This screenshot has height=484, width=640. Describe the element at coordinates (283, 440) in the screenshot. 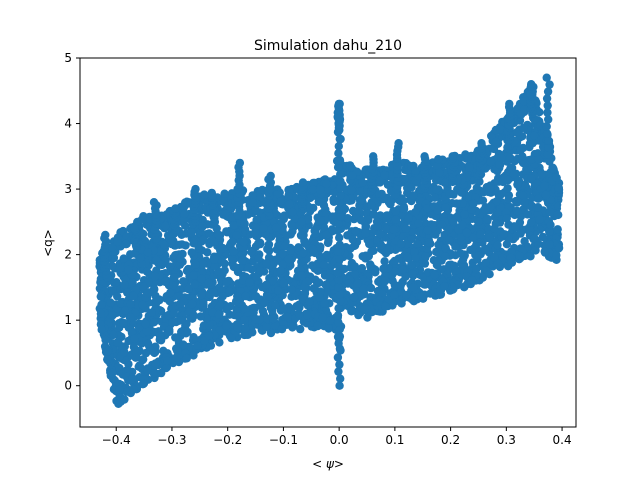

I see `x-tick-label: −0.1` at that location.